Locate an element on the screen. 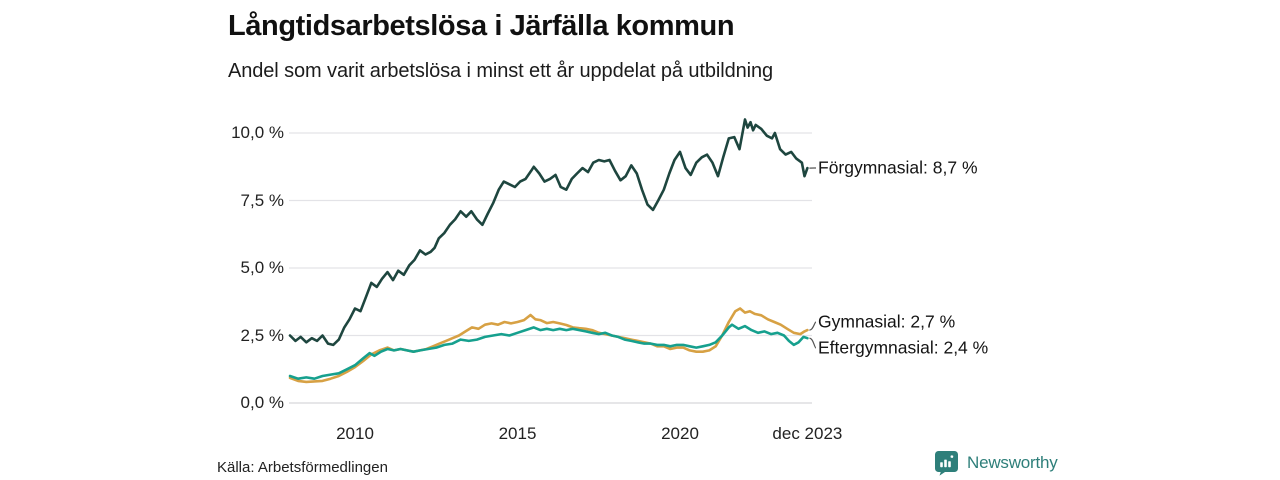 The height and width of the screenshot is (480, 1280). y-axis-tick-label: 7,5 % is located at coordinates (262, 200).